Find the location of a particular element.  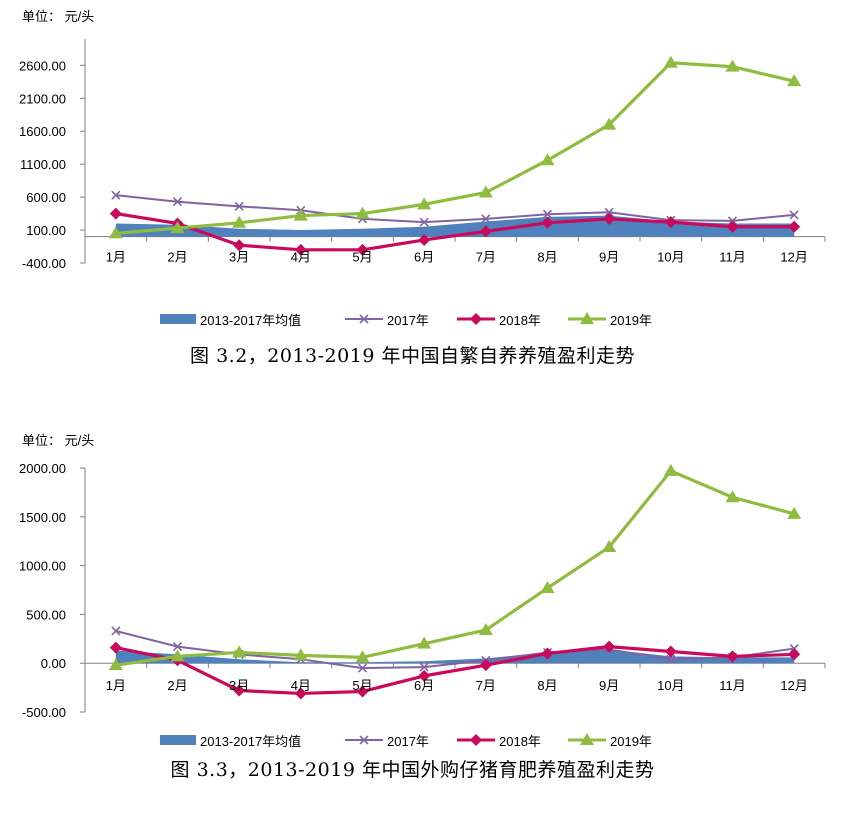

legend-item-y2019: 2019年 is located at coordinates (610, 319).